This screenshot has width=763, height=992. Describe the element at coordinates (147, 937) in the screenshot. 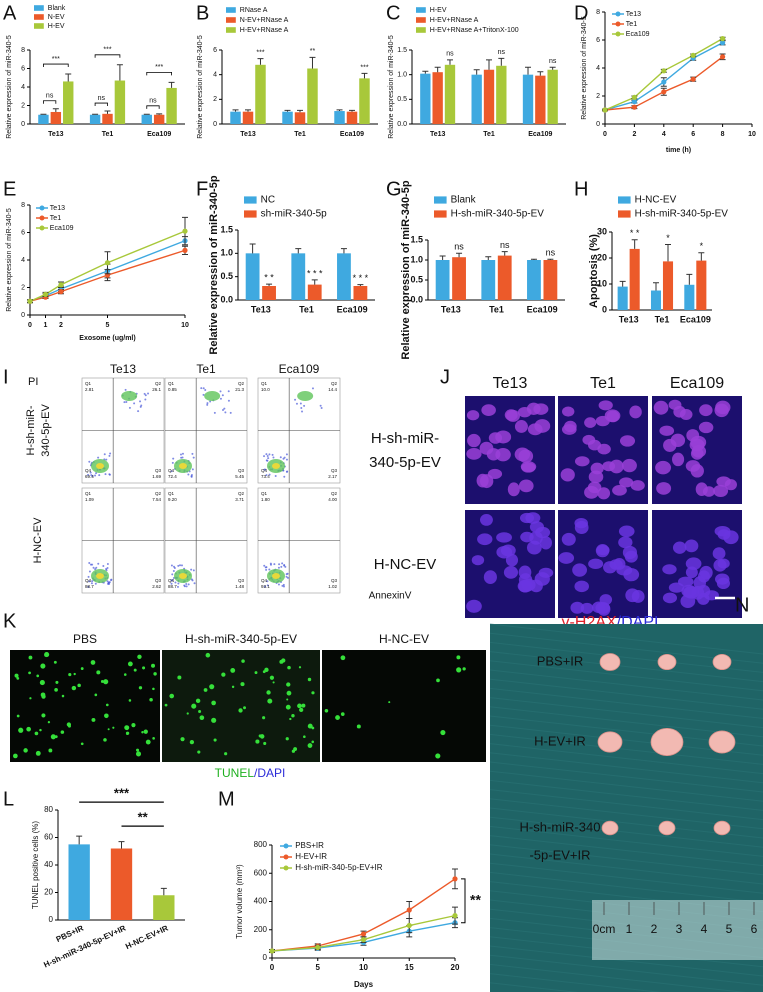

I see `x-tick-label: H-NC-EV+IR` at that location.